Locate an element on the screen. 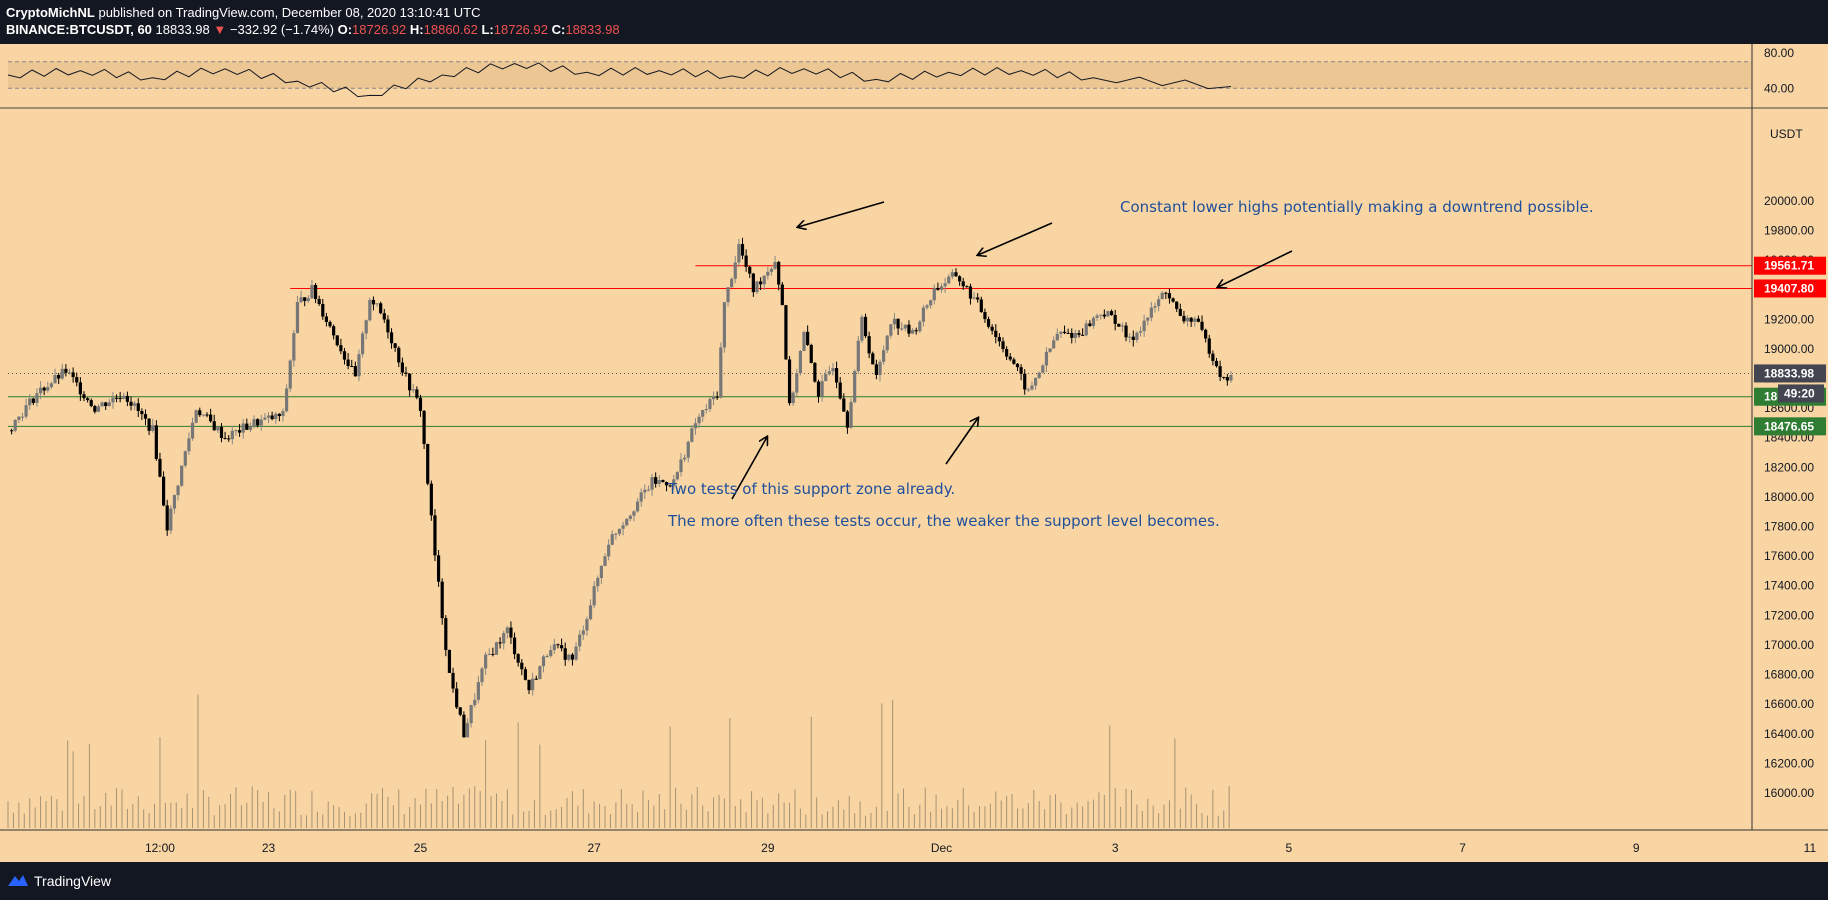 This screenshot has height=900, width=1828. last-price-tag: 18833.98 is located at coordinates (1789, 373).